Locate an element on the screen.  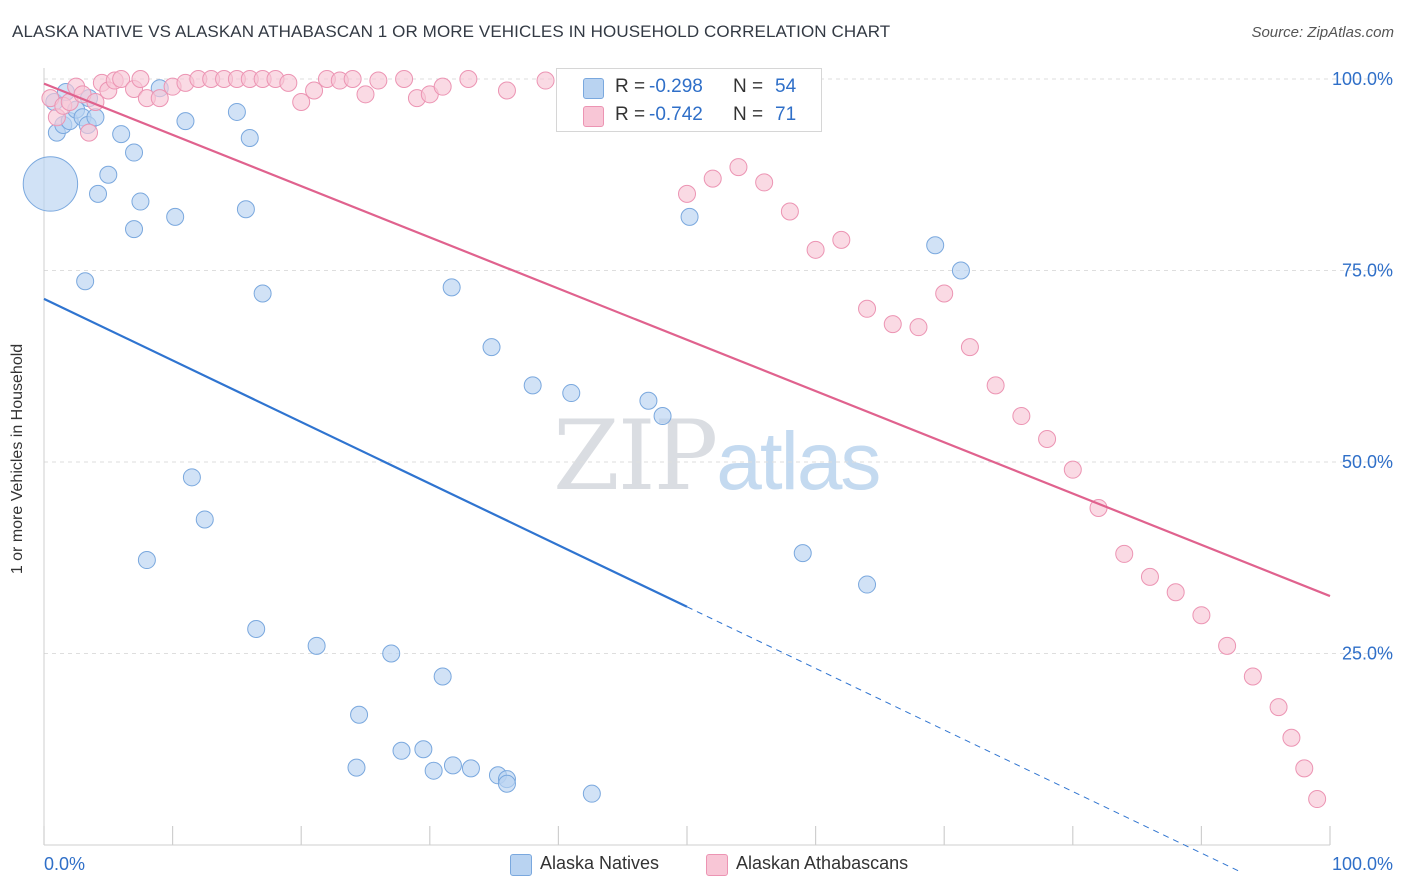
legend-r-value: -0.298 is located at coordinates (676, 86).